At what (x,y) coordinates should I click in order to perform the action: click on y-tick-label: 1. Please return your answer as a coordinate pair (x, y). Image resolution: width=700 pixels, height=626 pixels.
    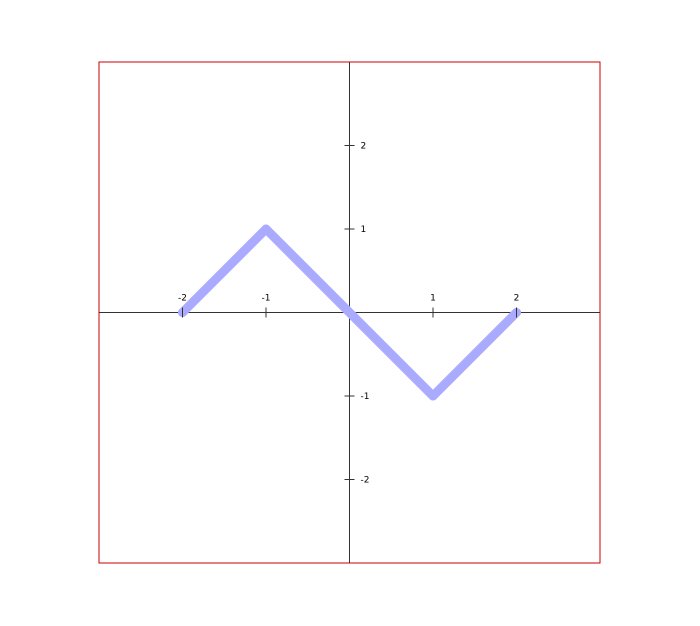
    Looking at the image, I should click on (364, 230).